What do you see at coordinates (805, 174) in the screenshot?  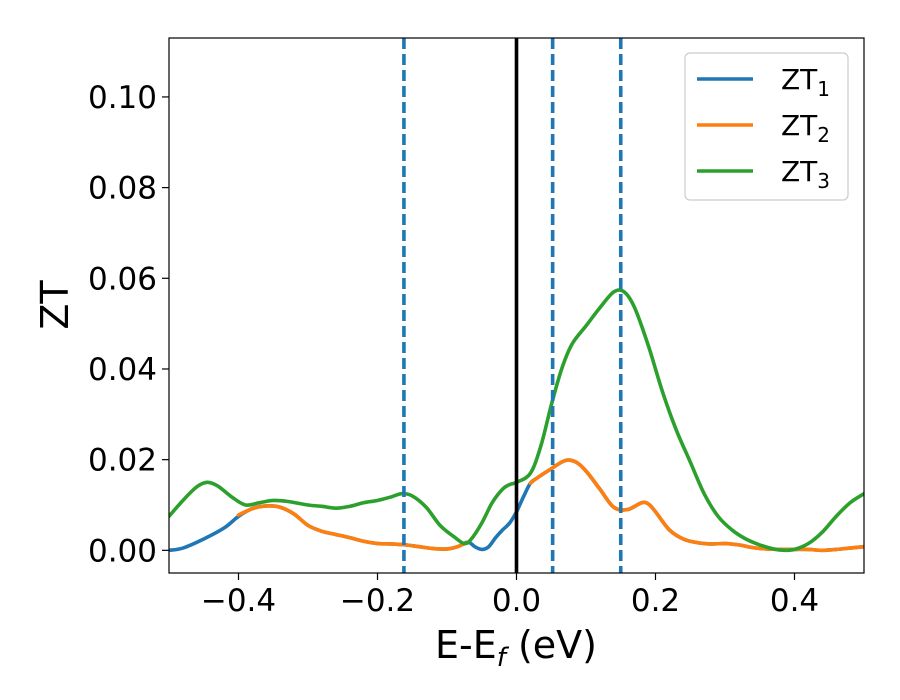 I see `legend-label-zt3: ZT3` at bounding box center [805, 174].